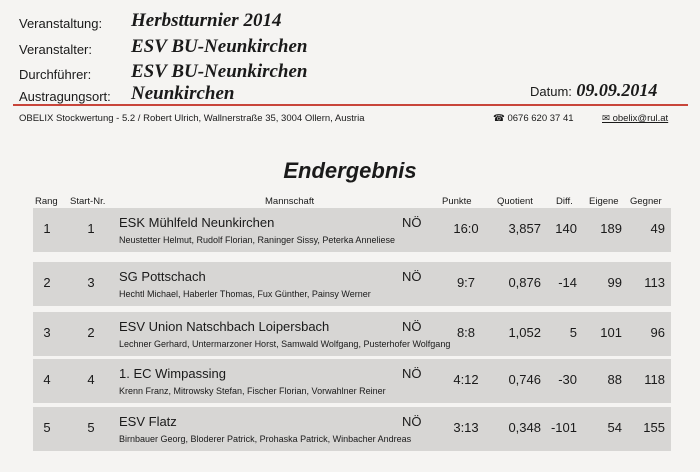 The width and height of the screenshot is (700, 472). I want to click on punkte-cell: 16:0, so click(466, 228).